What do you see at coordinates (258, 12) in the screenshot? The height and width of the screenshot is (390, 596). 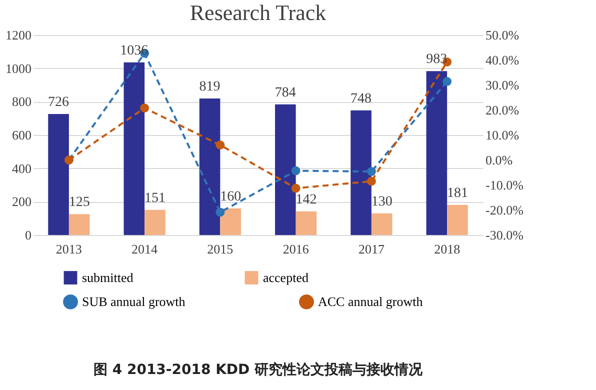 I see `chart-title: Research Track` at bounding box center [258, 12].